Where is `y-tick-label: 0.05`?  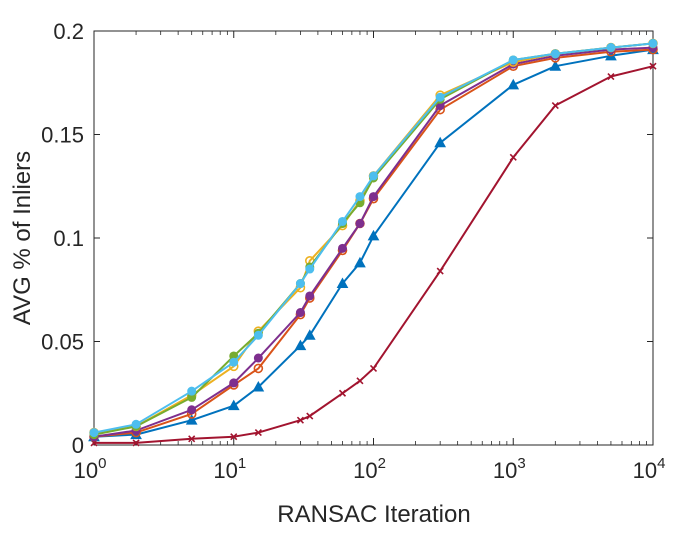 y-tick-label: 0.05 is located at coordinates (62, 342).